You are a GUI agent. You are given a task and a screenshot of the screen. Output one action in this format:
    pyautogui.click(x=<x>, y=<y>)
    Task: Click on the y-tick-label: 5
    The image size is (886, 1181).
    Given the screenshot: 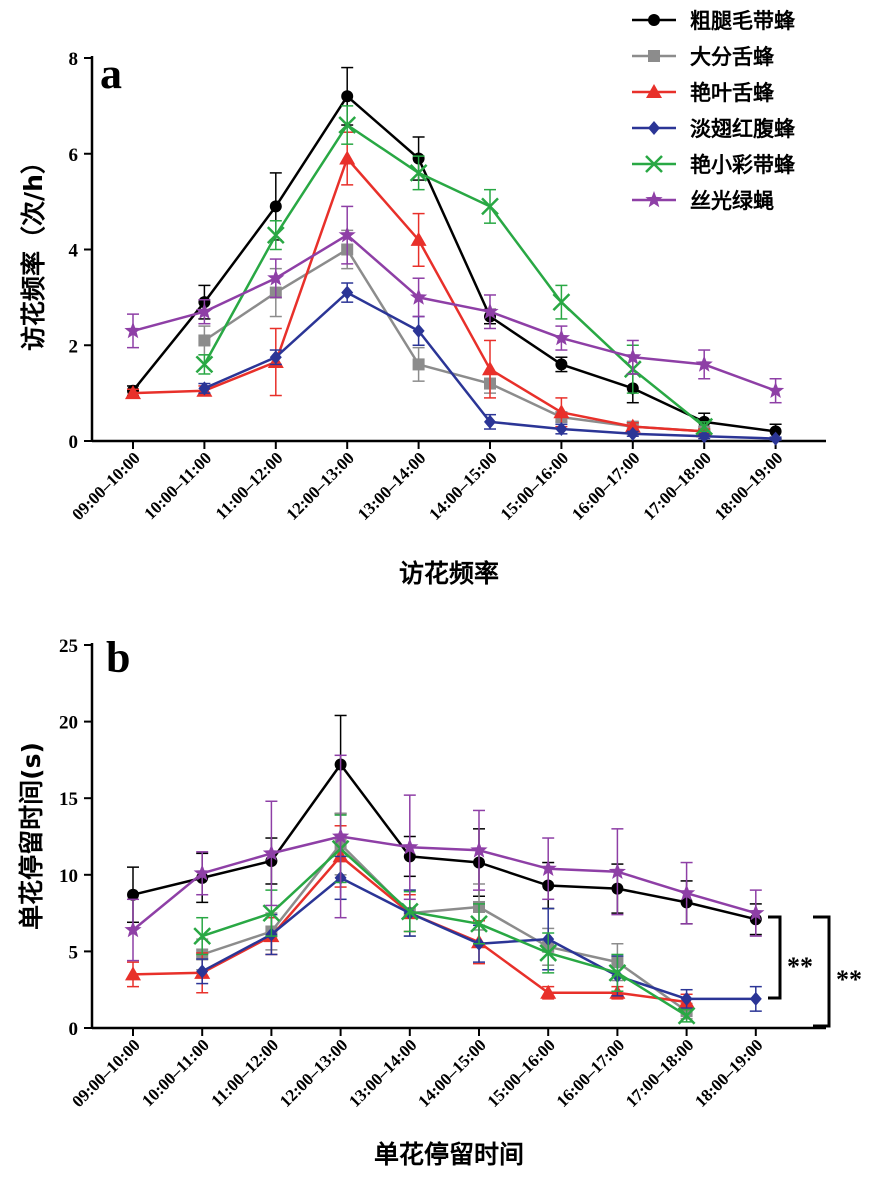 What is the action you would take?
    pyautogui.click(x=74, y=952)
    